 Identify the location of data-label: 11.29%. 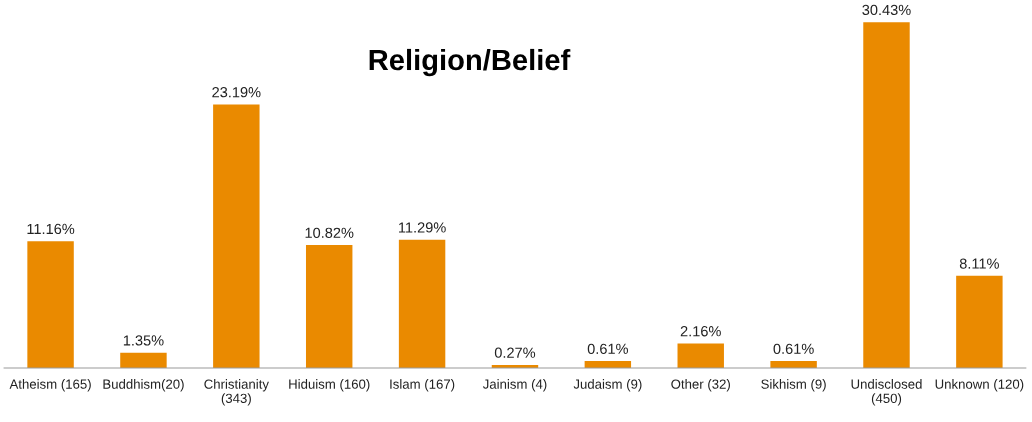
(422, 227).